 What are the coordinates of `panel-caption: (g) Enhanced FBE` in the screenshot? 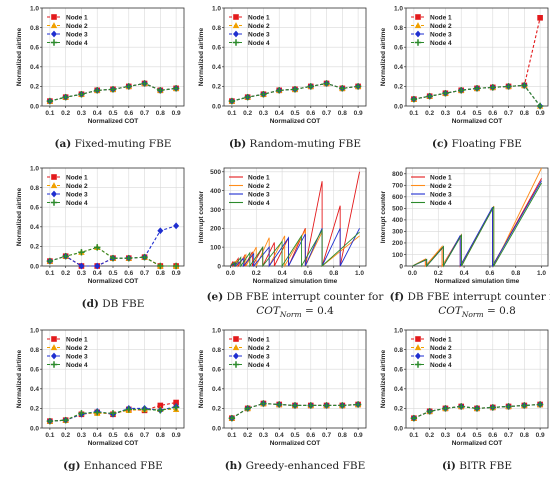 It's located at (113, 466).